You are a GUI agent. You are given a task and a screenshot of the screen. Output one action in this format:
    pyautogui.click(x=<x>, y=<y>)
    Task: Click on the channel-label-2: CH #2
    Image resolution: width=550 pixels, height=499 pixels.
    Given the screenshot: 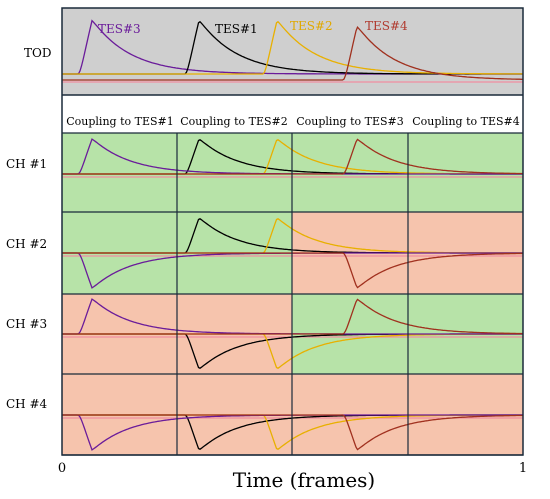 What is the action you would take?
    pyautogui.click(x=26, y=244)
    